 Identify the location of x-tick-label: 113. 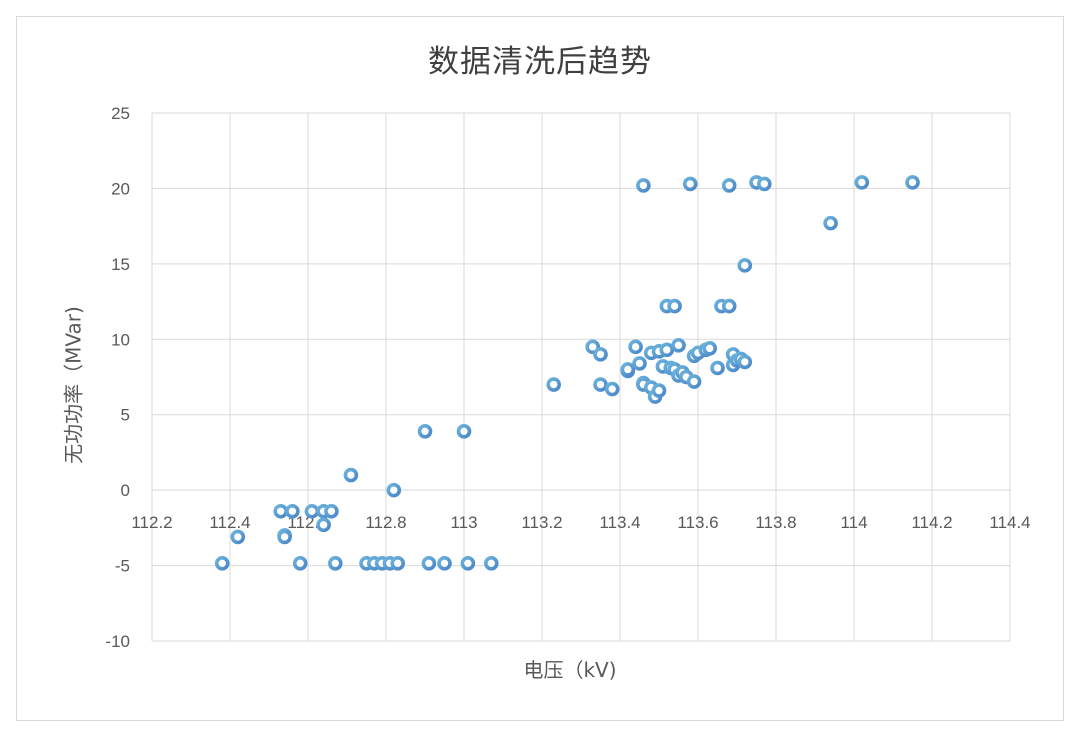
(463, 522).